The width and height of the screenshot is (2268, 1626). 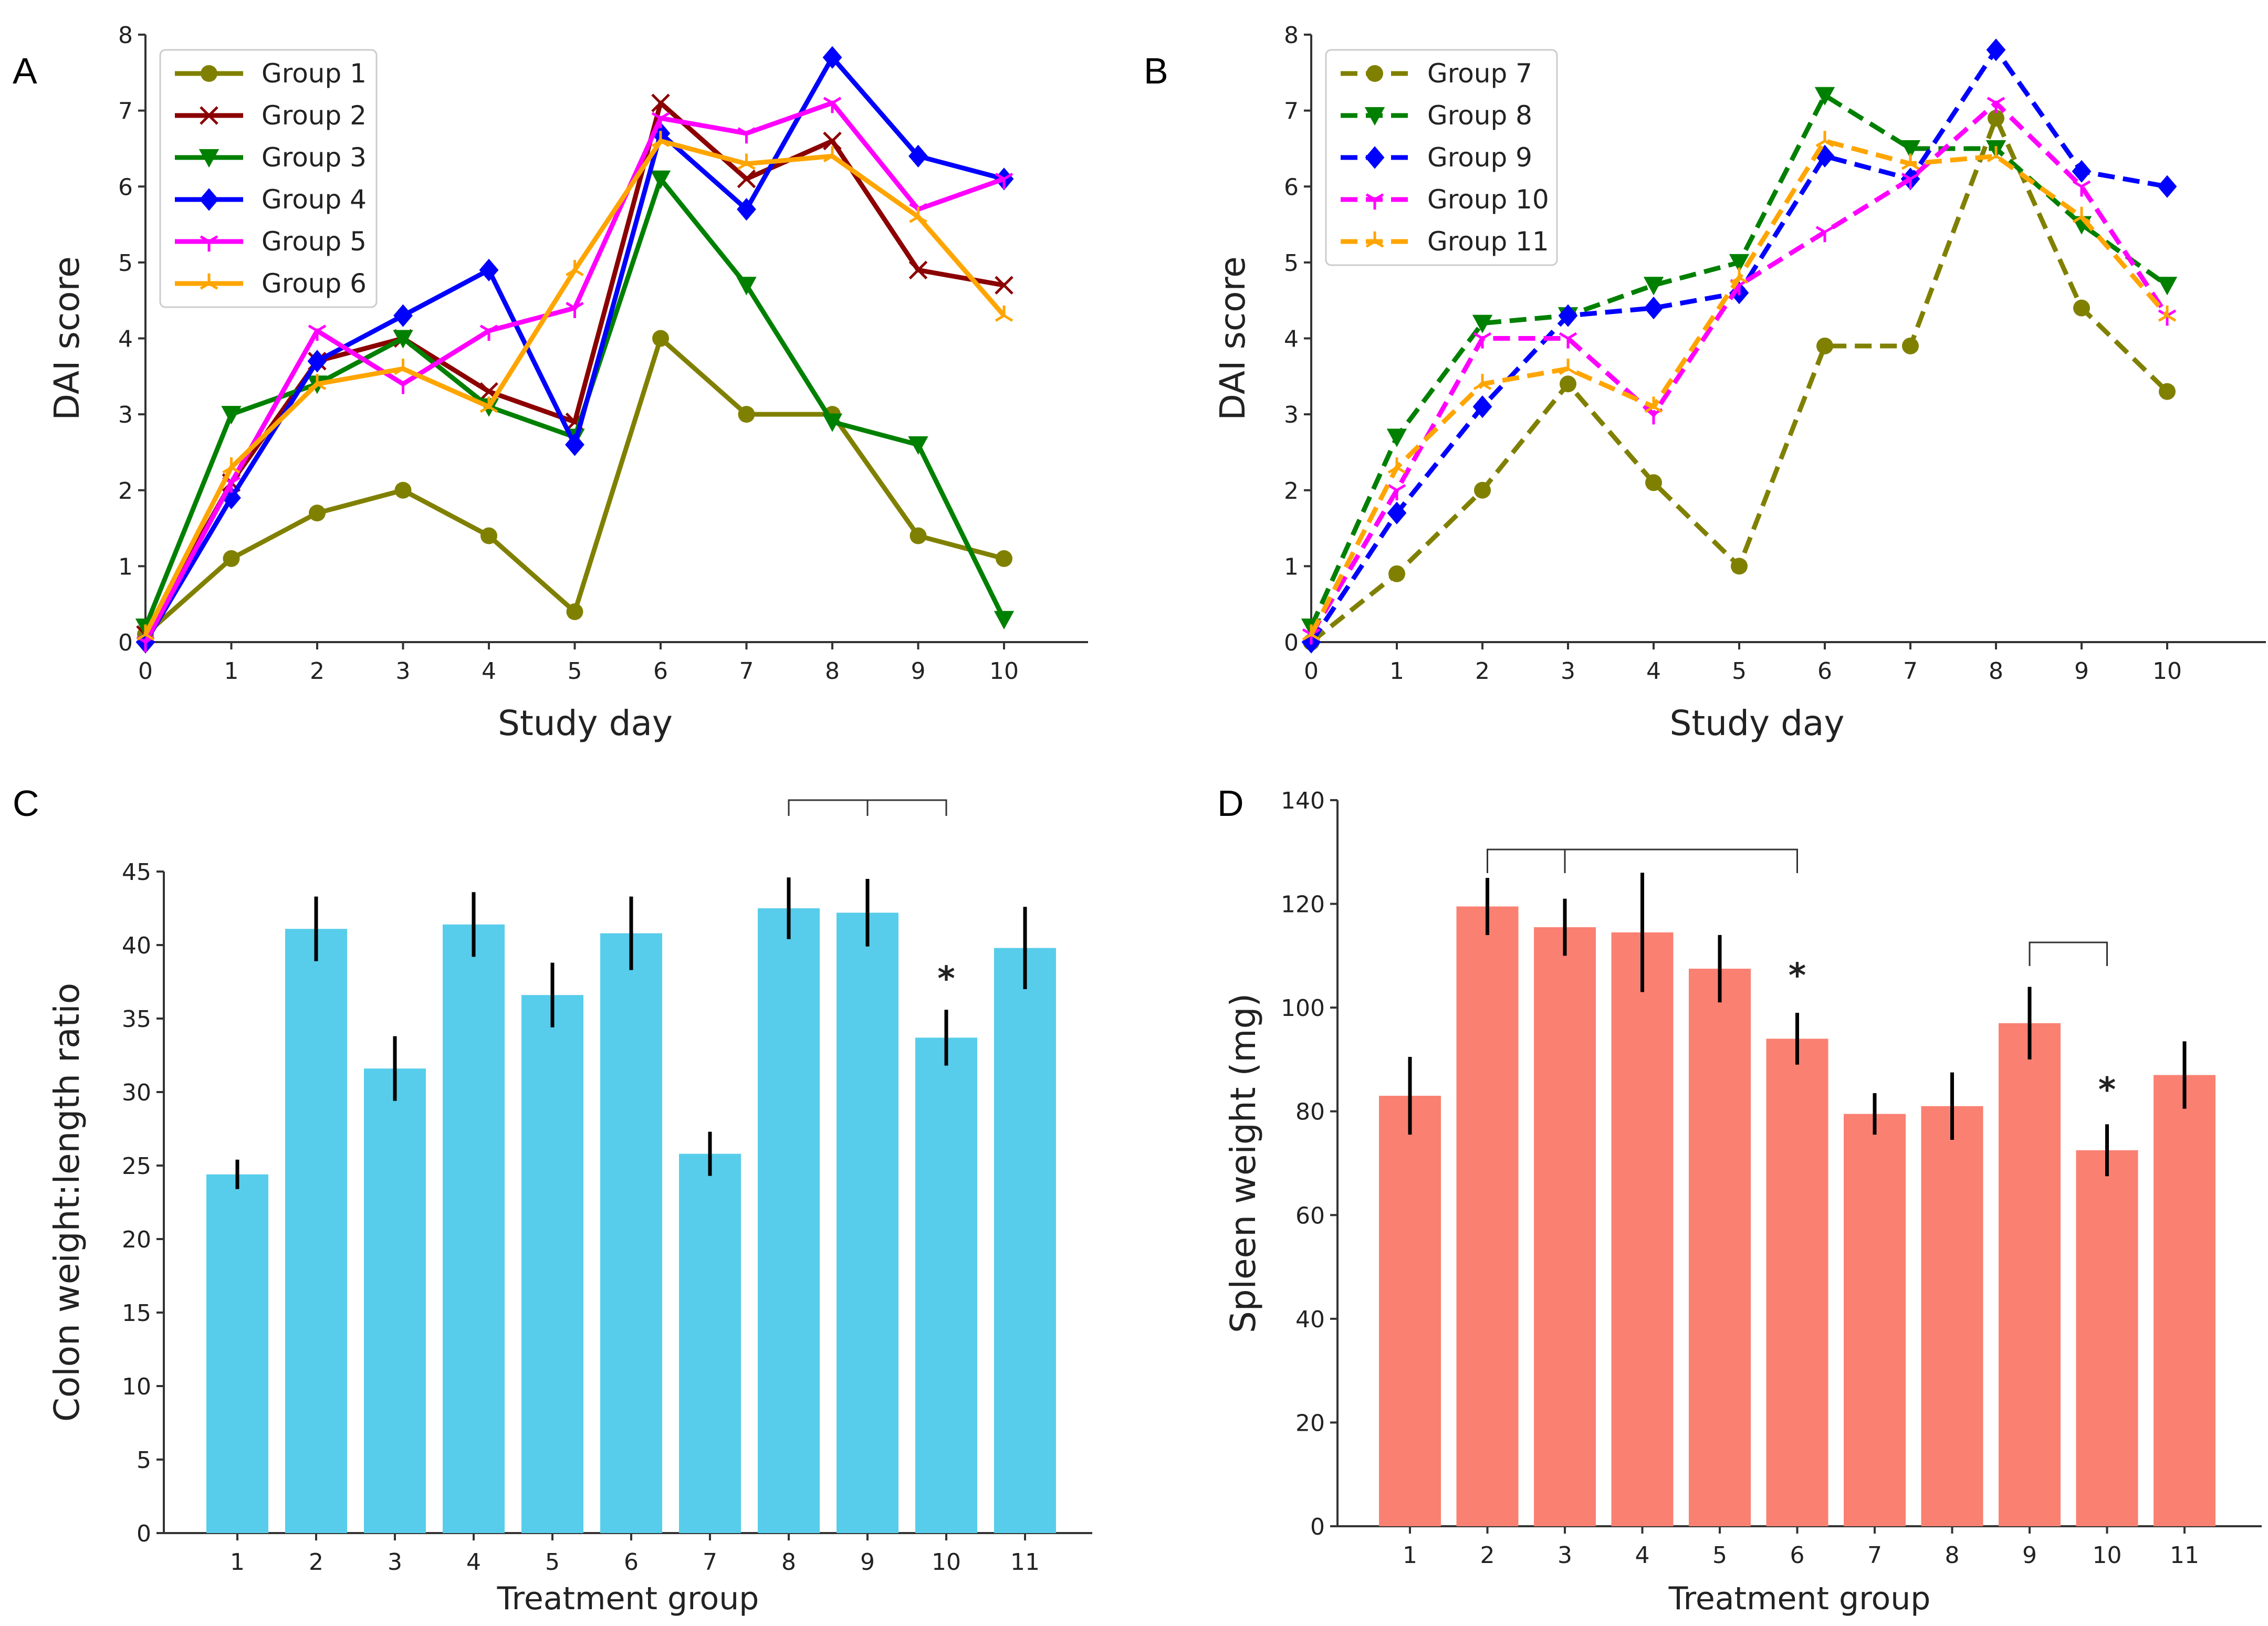 What do you see at coordinates (575, 671) in the screenshot?
I see `x-tick-label: 5` at bounding box center [575, 671].